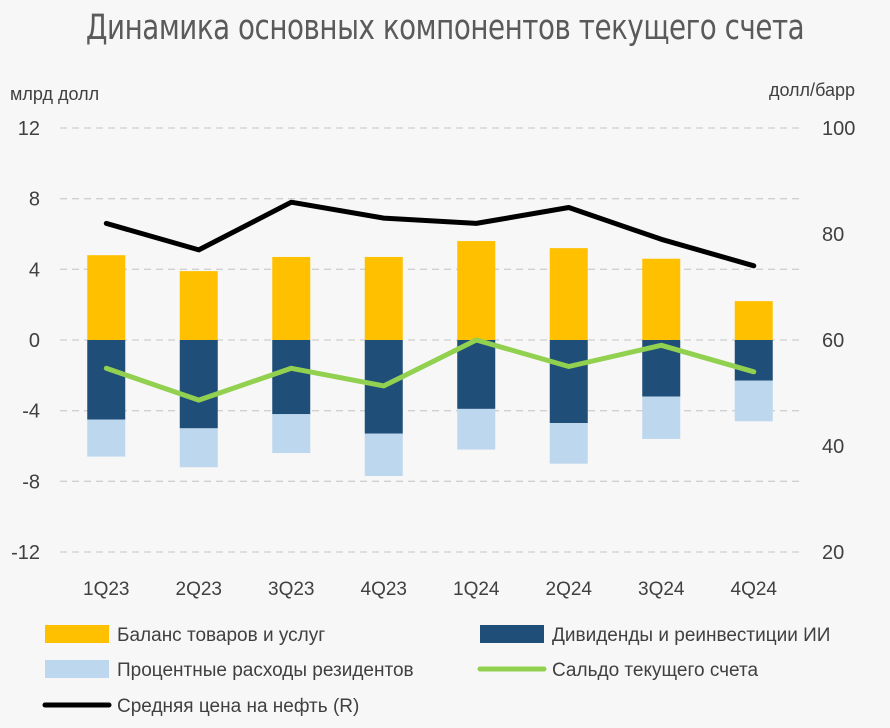  What do you see at coordinates (476, 589) in the screenshot?
I see `category-label: 1Q24` at bounding box center [476, 589].